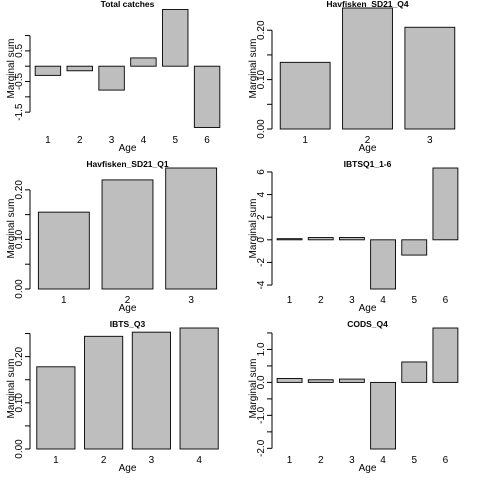 The height and width of the screenshot is (480, 480). Describe the element at coordinates (128, 4) in the screenshot. I see `chart-title: Total catches` at that location.